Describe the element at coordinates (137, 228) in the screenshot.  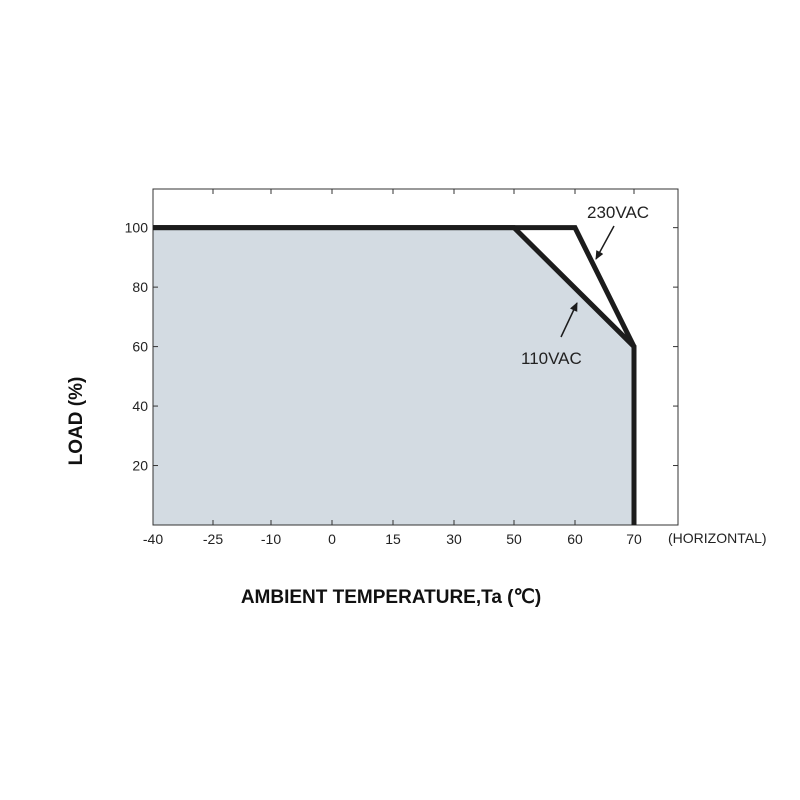
I see `y-tick-label: 100` at that location.